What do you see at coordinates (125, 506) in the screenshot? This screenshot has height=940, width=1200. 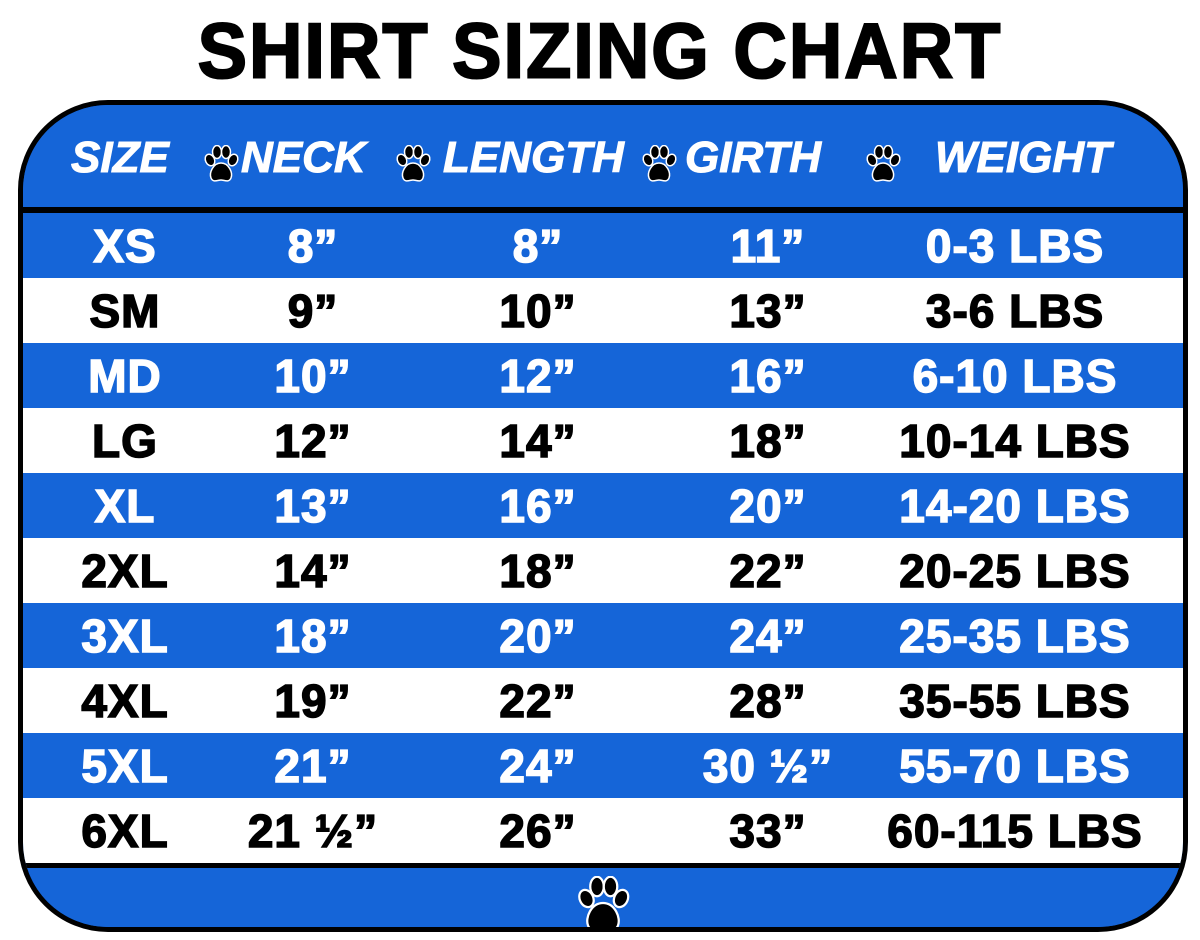 I see `cell-size: XL` at bounding box center [125, 506].